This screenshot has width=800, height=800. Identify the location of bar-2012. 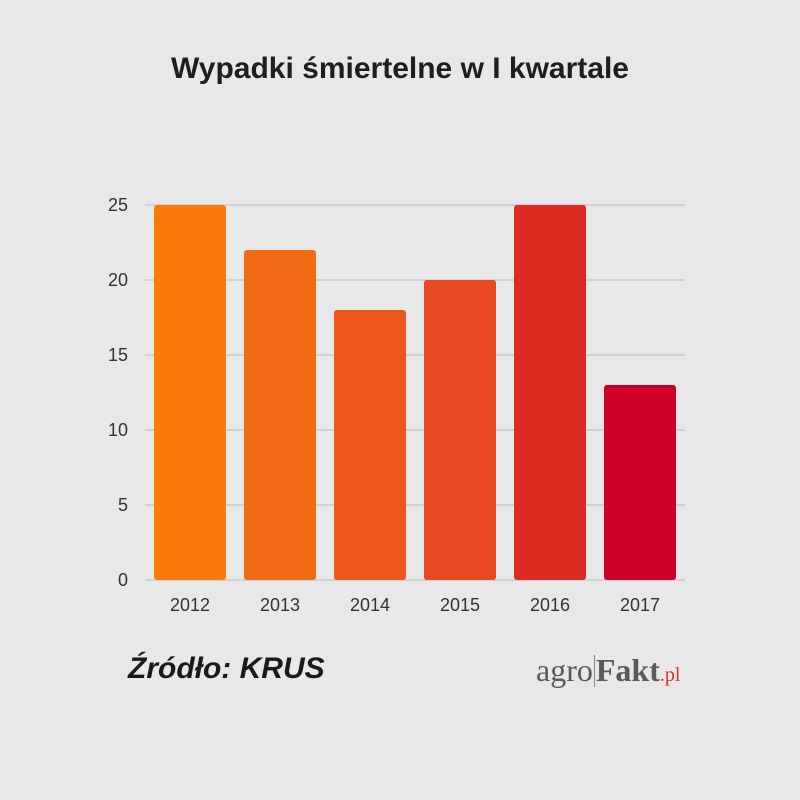
(190, 392).